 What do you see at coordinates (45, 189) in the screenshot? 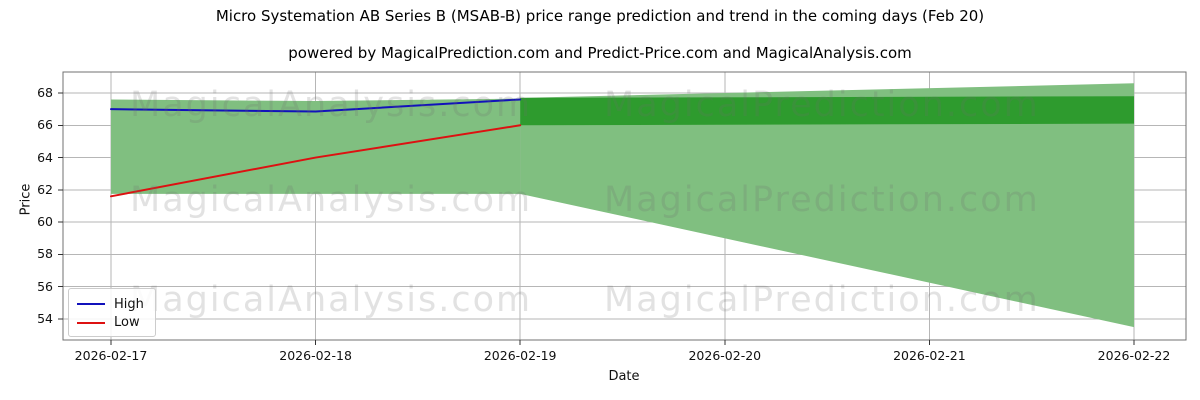
I see `y-tick-label: 62` at bounding box center [45, 189].